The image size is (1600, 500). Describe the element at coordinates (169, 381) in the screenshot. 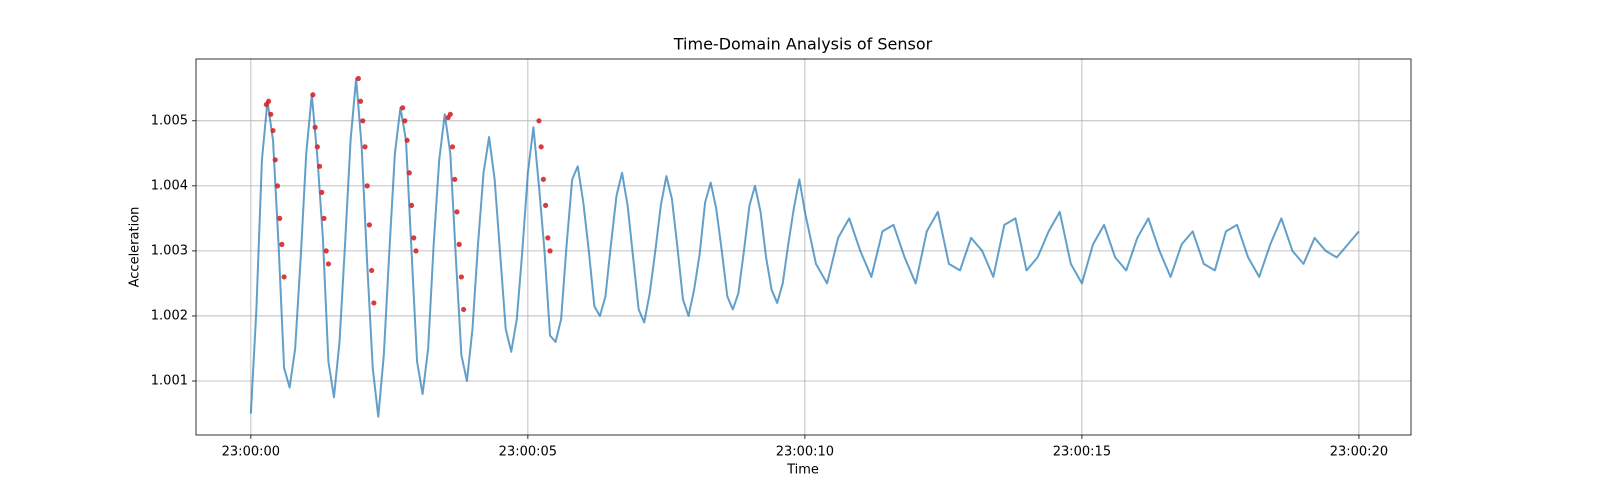

I see `y-tick-label: 1.001` at that location.